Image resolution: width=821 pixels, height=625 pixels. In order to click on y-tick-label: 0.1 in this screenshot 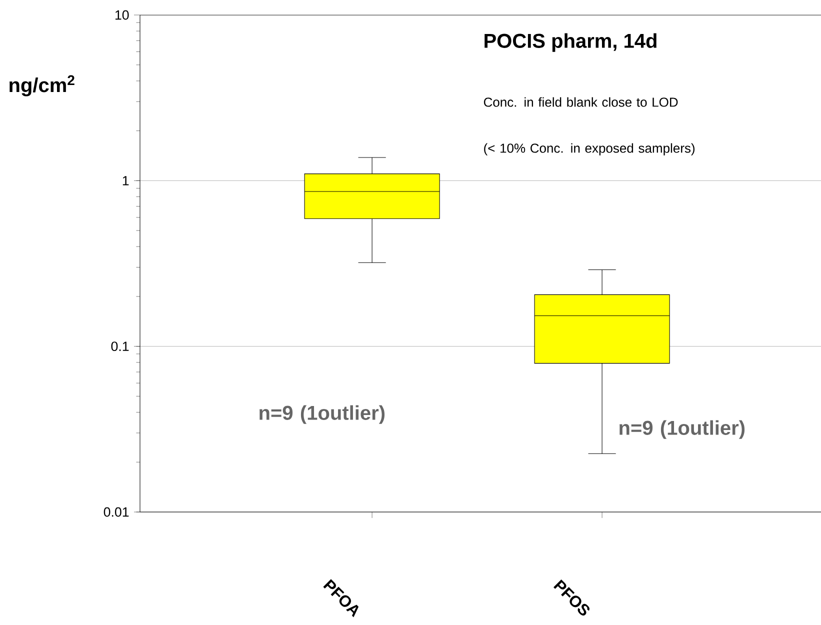, I will do `click(120, 347)`.